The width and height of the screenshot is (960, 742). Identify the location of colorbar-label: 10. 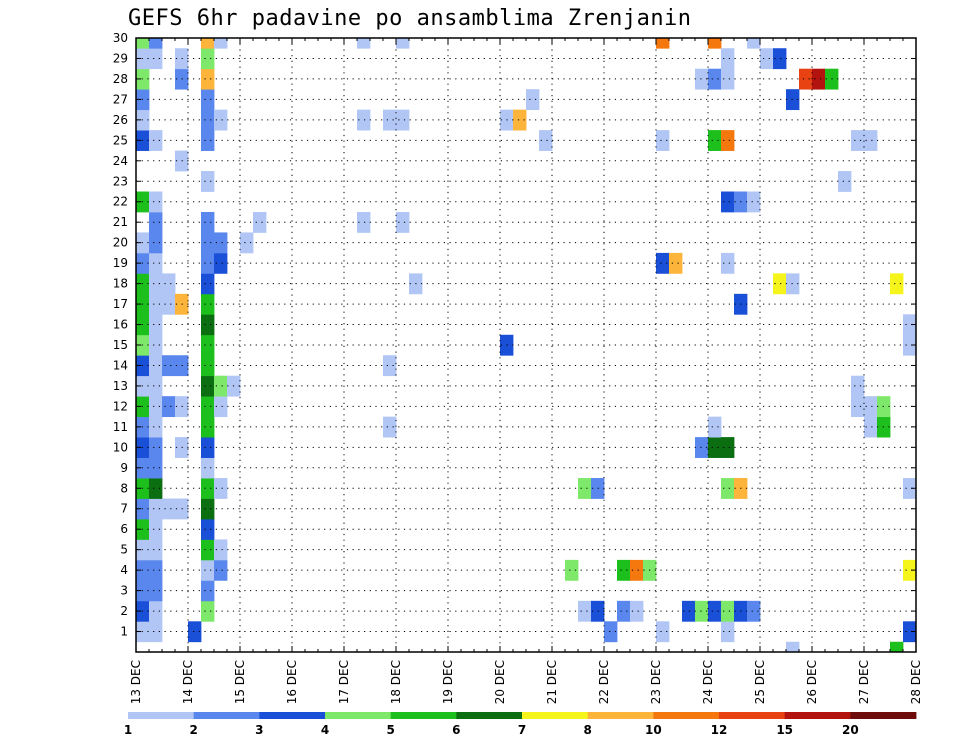
(653, 730).